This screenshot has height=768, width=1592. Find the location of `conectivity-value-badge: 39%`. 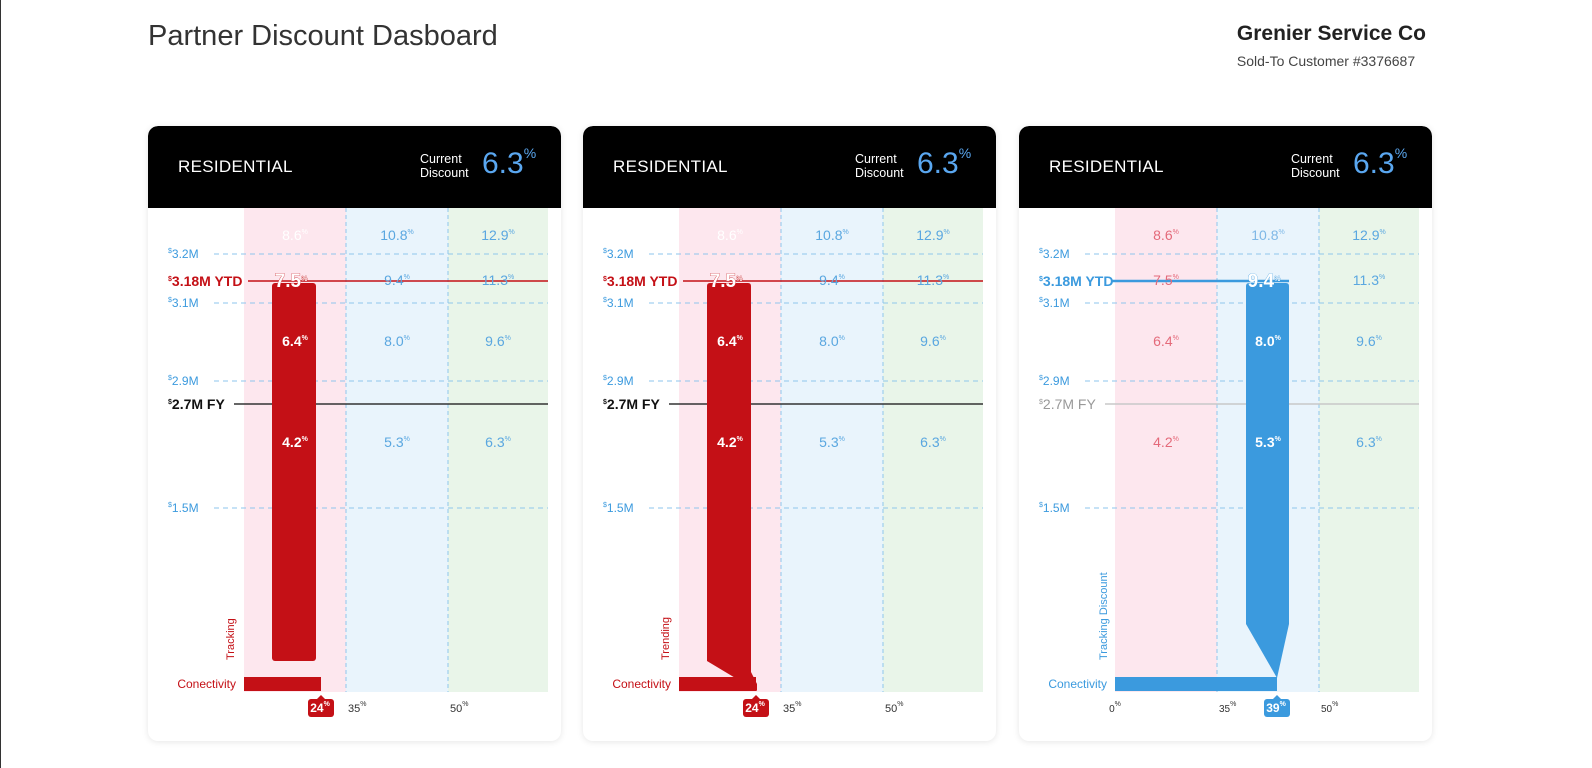

conectivity-value-badge: 39% is located at coordinates (1277, 706).